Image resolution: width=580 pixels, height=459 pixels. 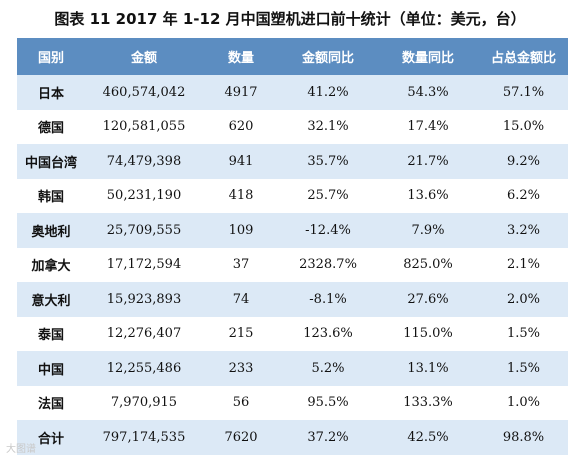 What do you see at coordinates (328, 403) in the screenshot?
I see `cell-amount-yoy: 95.5%` at bounding box center [328, 403].